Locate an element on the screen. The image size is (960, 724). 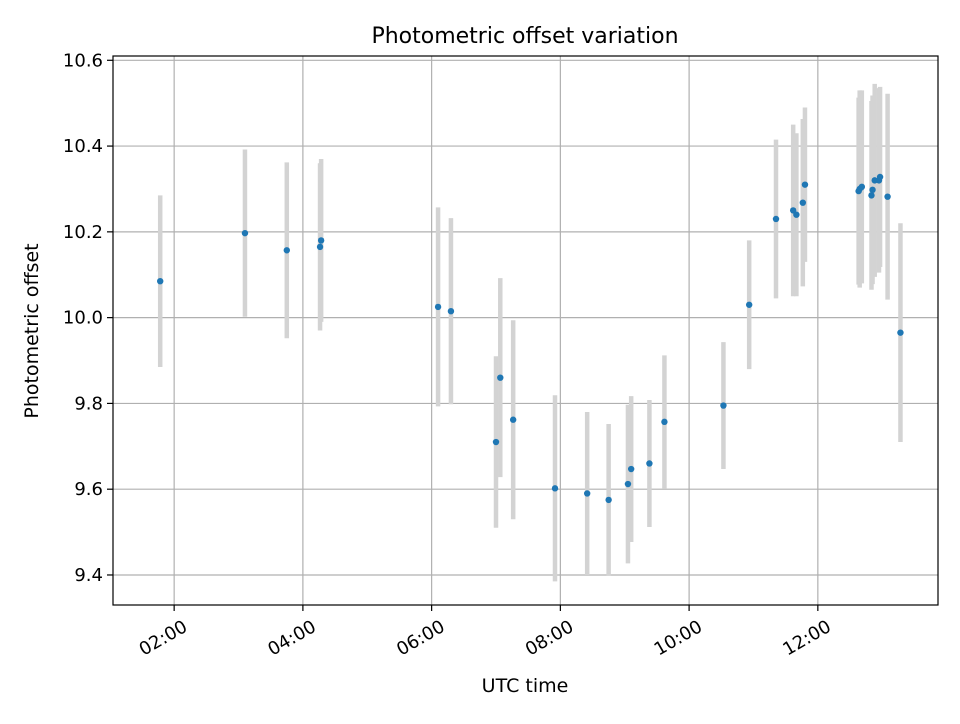
y-tick-label: 10.2 is located at coordinates (83, 232).